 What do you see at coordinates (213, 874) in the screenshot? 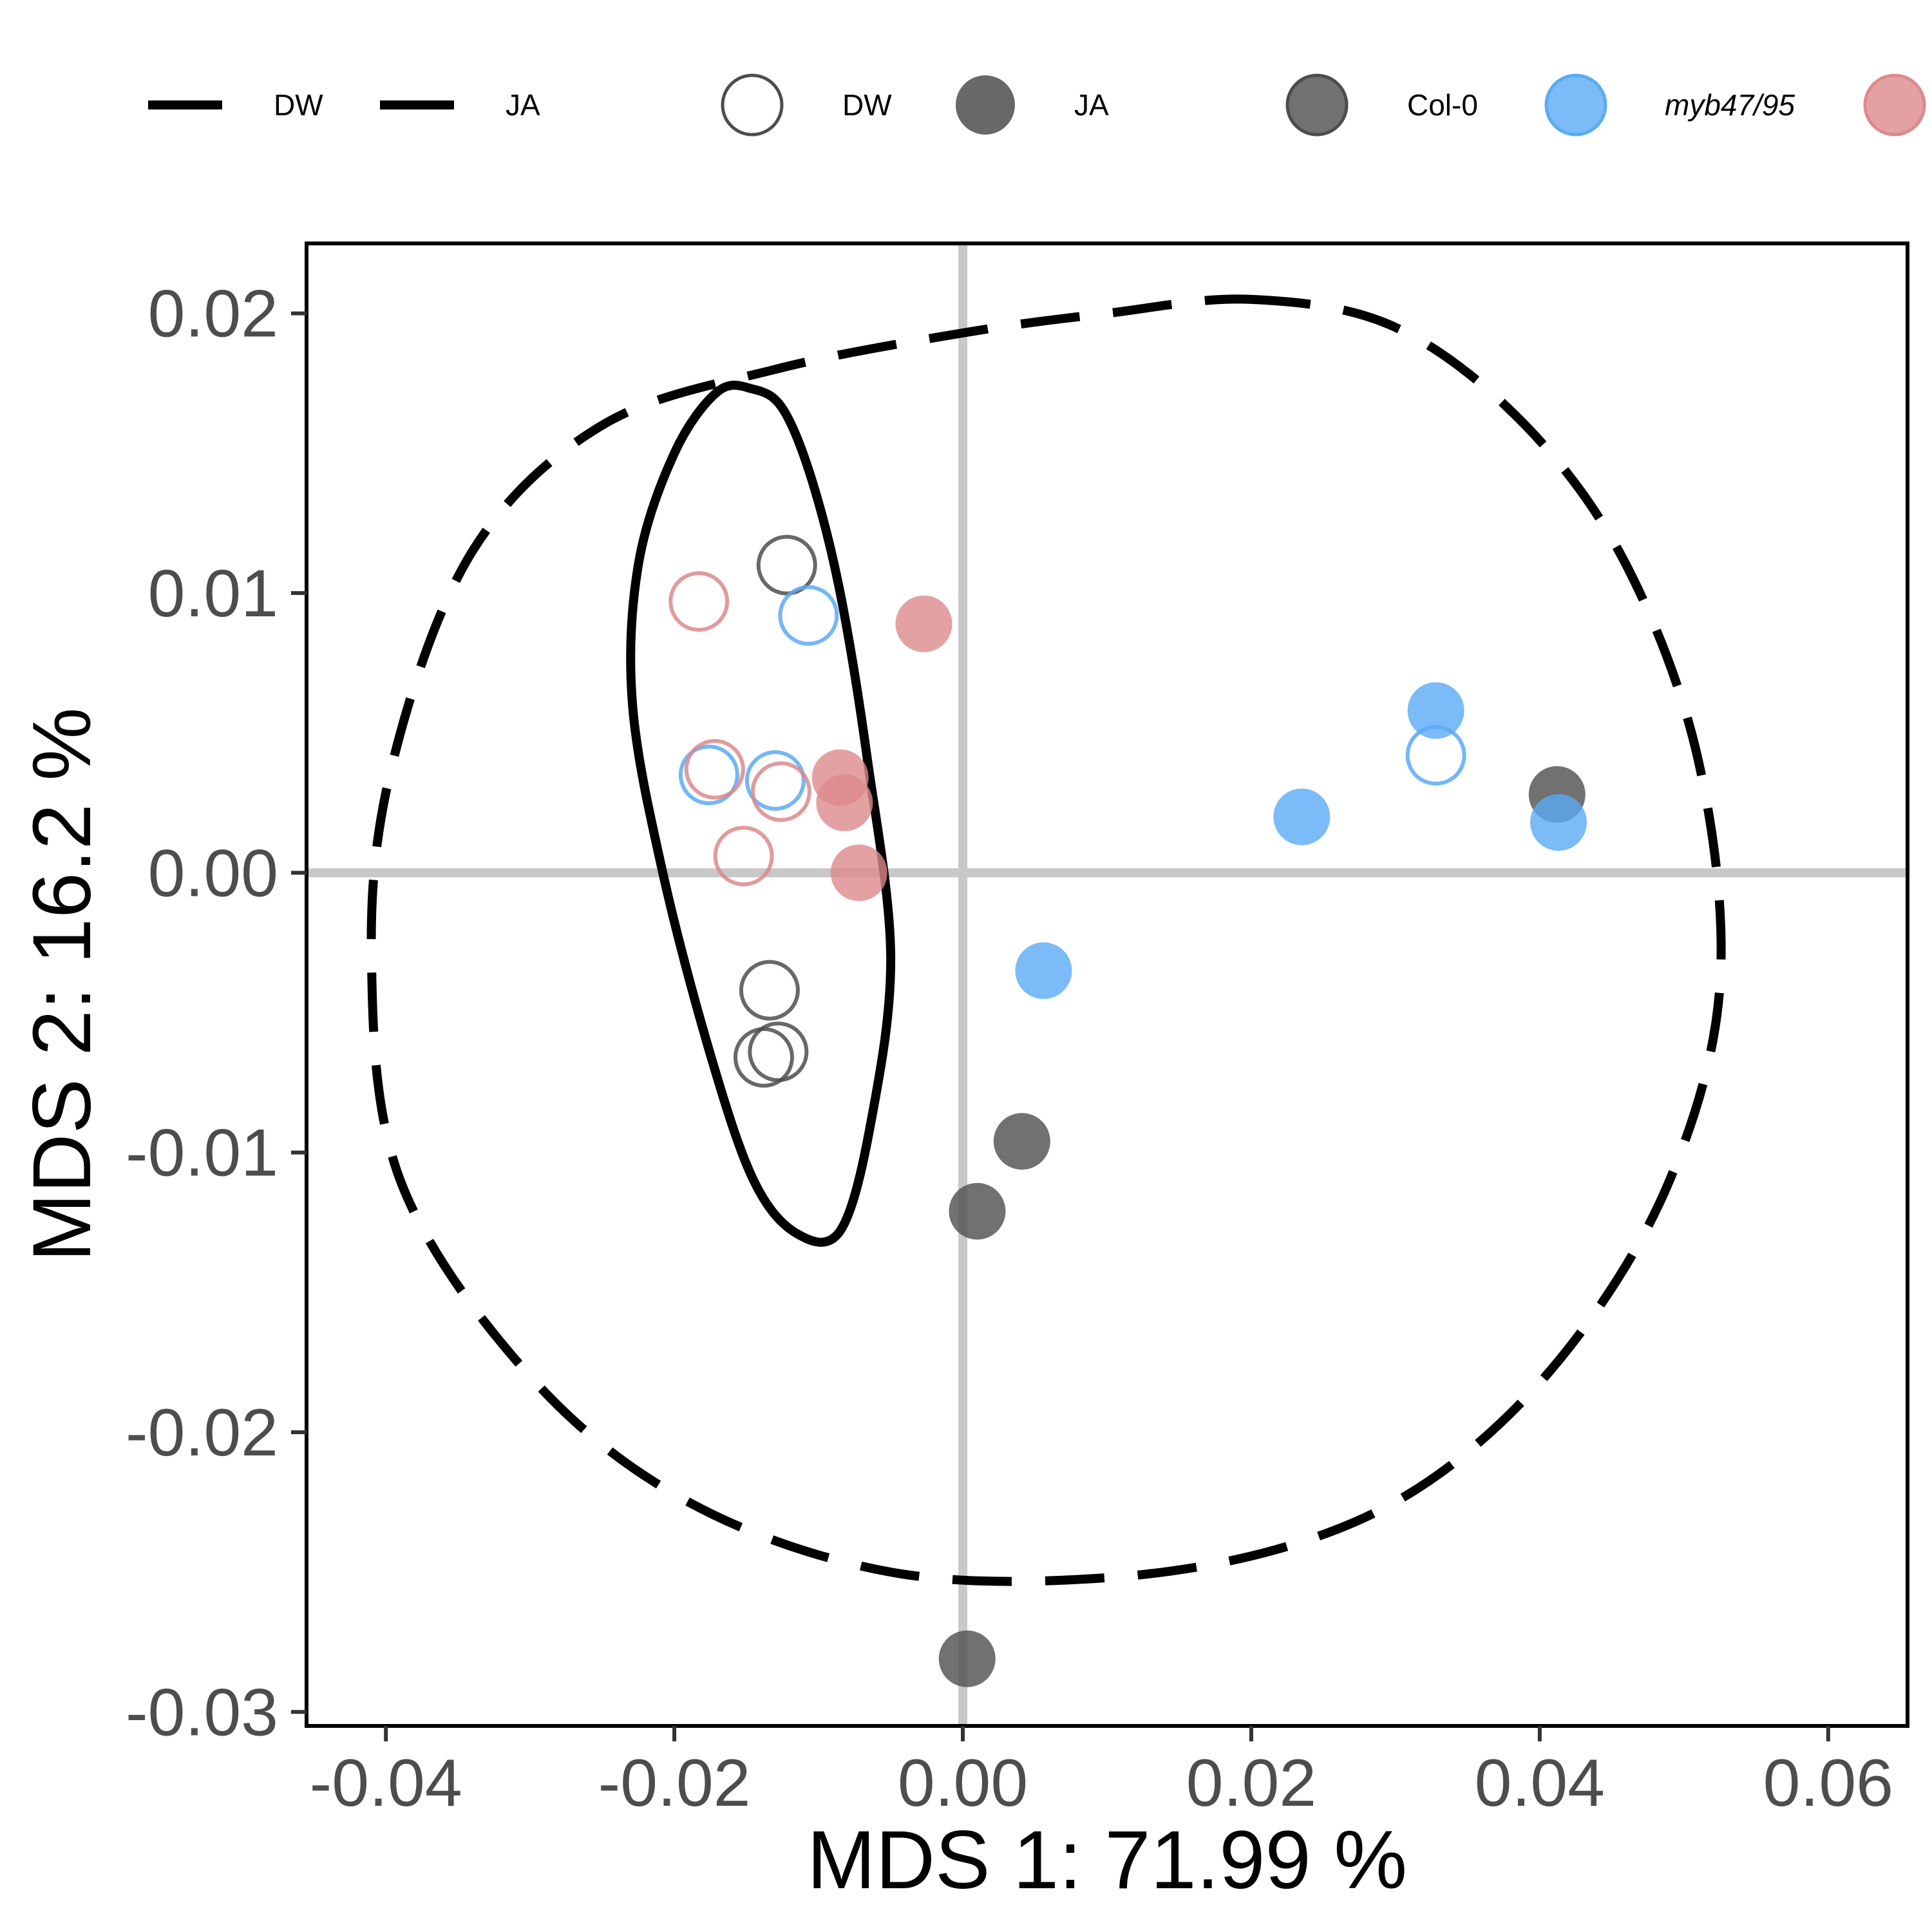
I see `y-tick-label: 0.00` at bounding box center [213, 874].